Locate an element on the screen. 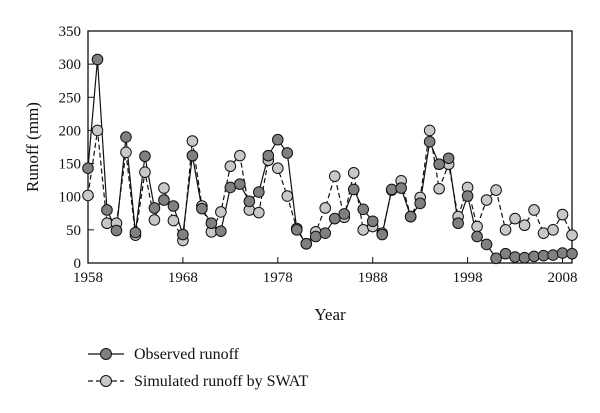 Image resolution: width=600 pixels, height=413 pixels. y-tick-label: 300 is located at coordinates (70, 65).